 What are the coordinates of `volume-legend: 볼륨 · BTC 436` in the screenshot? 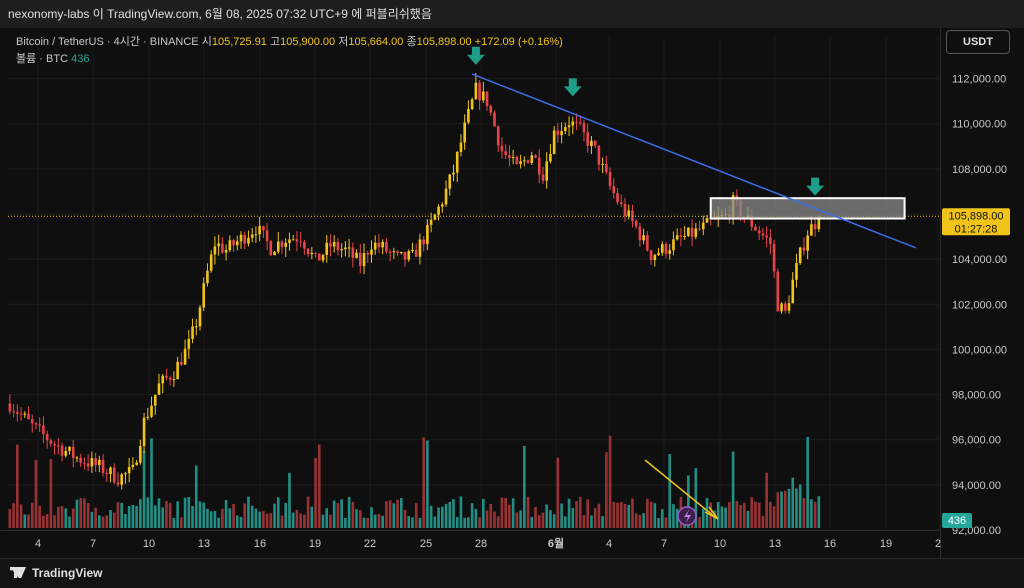 It's located at (52, 58).